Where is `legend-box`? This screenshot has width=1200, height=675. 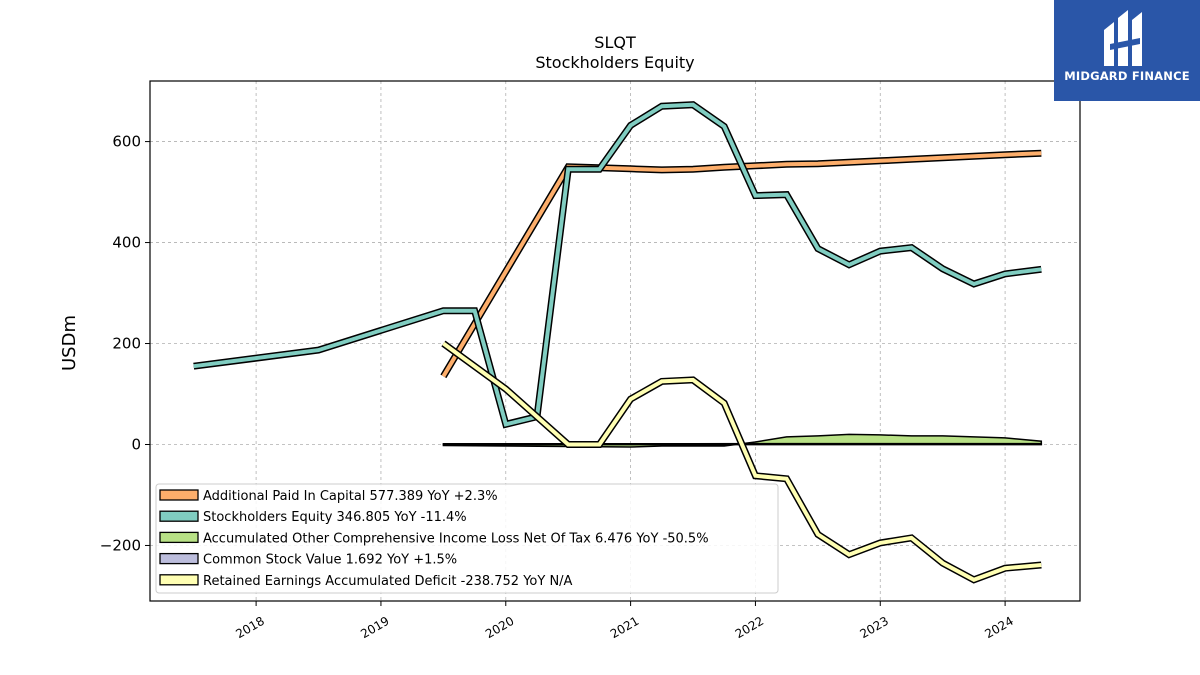 legend-box is located at coordinates (467, 538).